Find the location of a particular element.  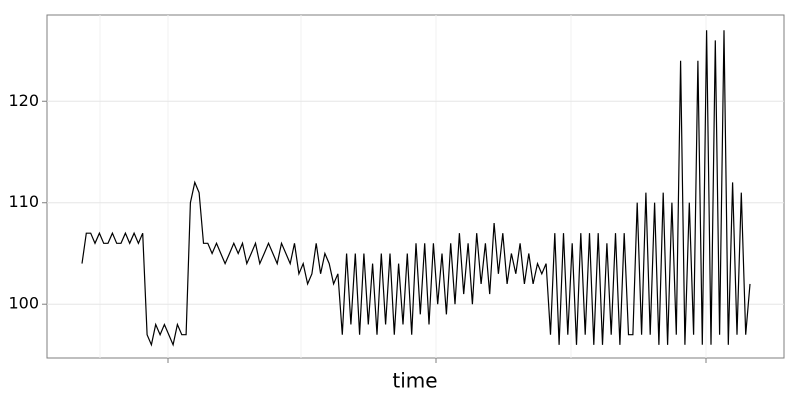

y-tick-label: 110 is located at coordinates (23, 201).